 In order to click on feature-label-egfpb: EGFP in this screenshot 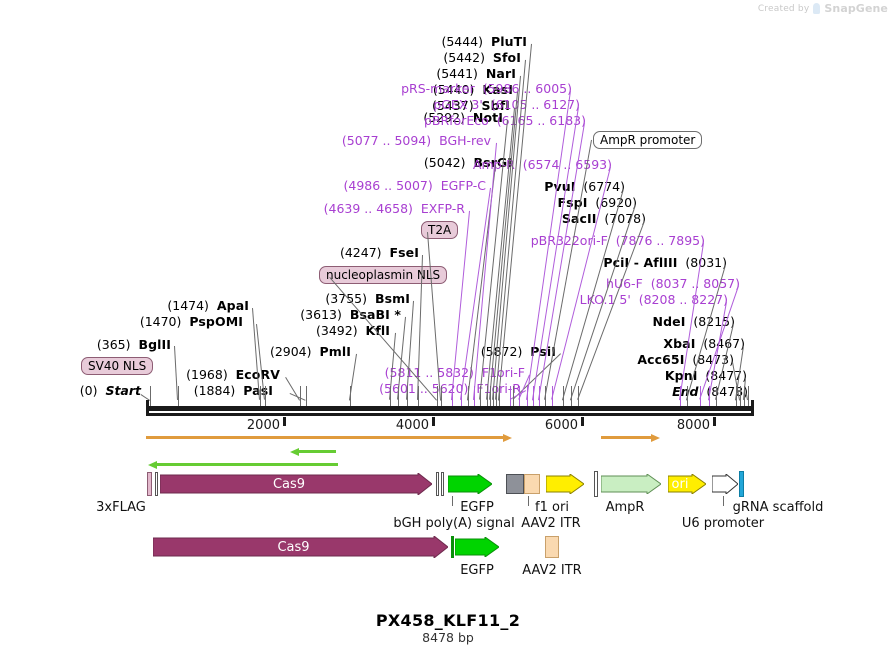, I will do `click(477, 570)`.